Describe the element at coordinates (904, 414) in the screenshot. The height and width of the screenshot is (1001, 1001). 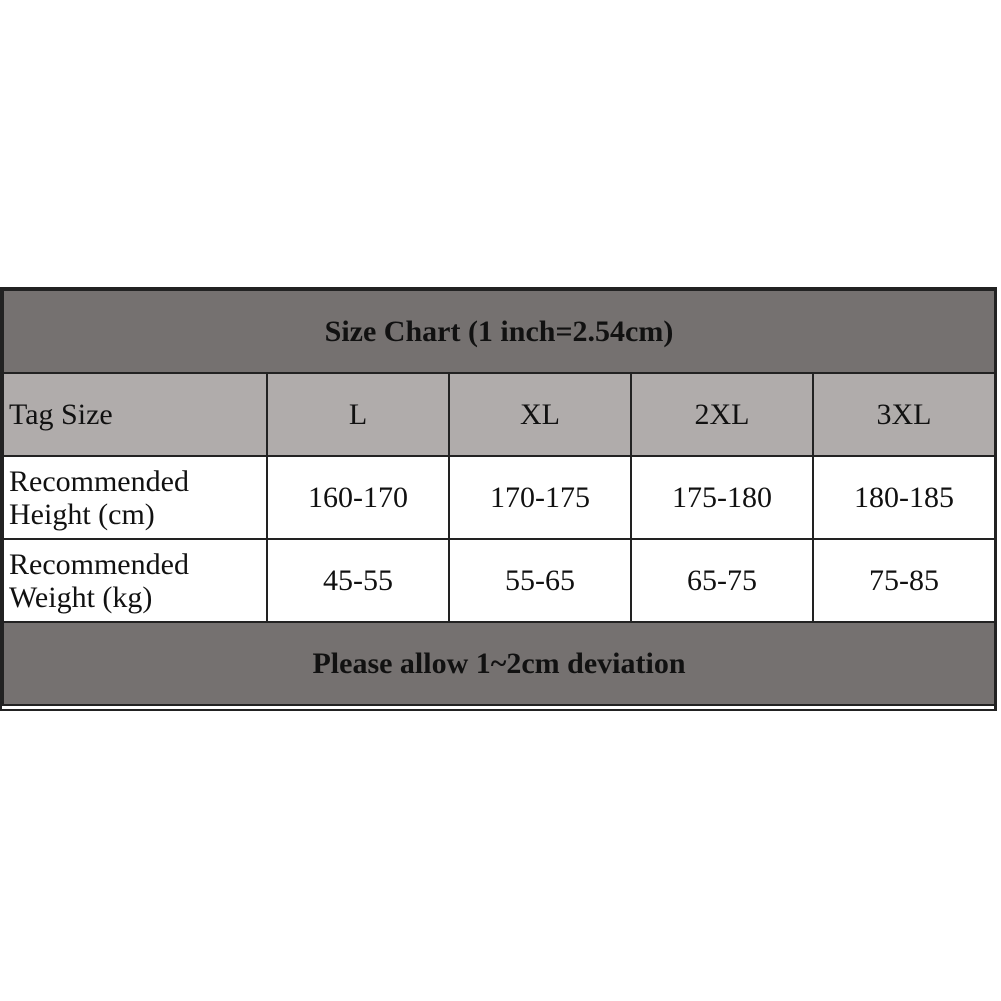
I see `size-header: 3XL` at that location.